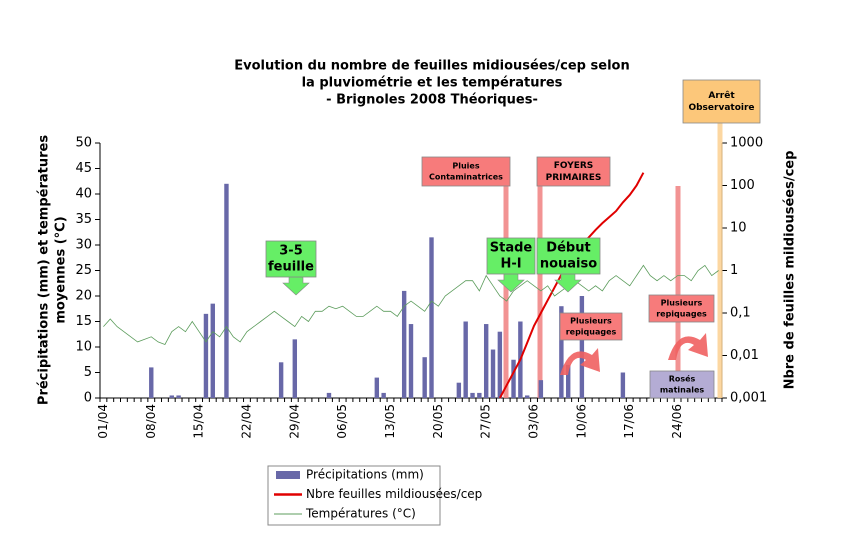 This screenshot has height=549, width=844. I want to click on y-tick-label: 45, so click(83, 168).